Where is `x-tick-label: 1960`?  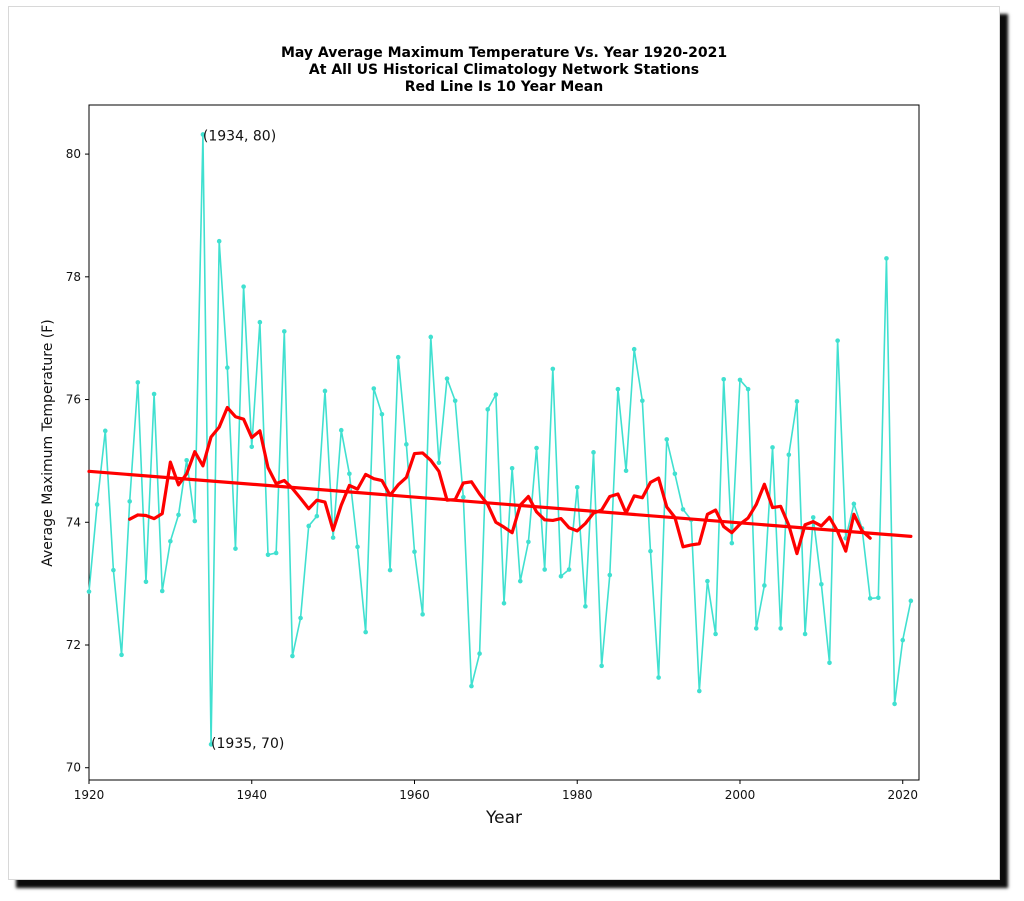
x-tick-label: 1960 is located at coordinates (414, 795).